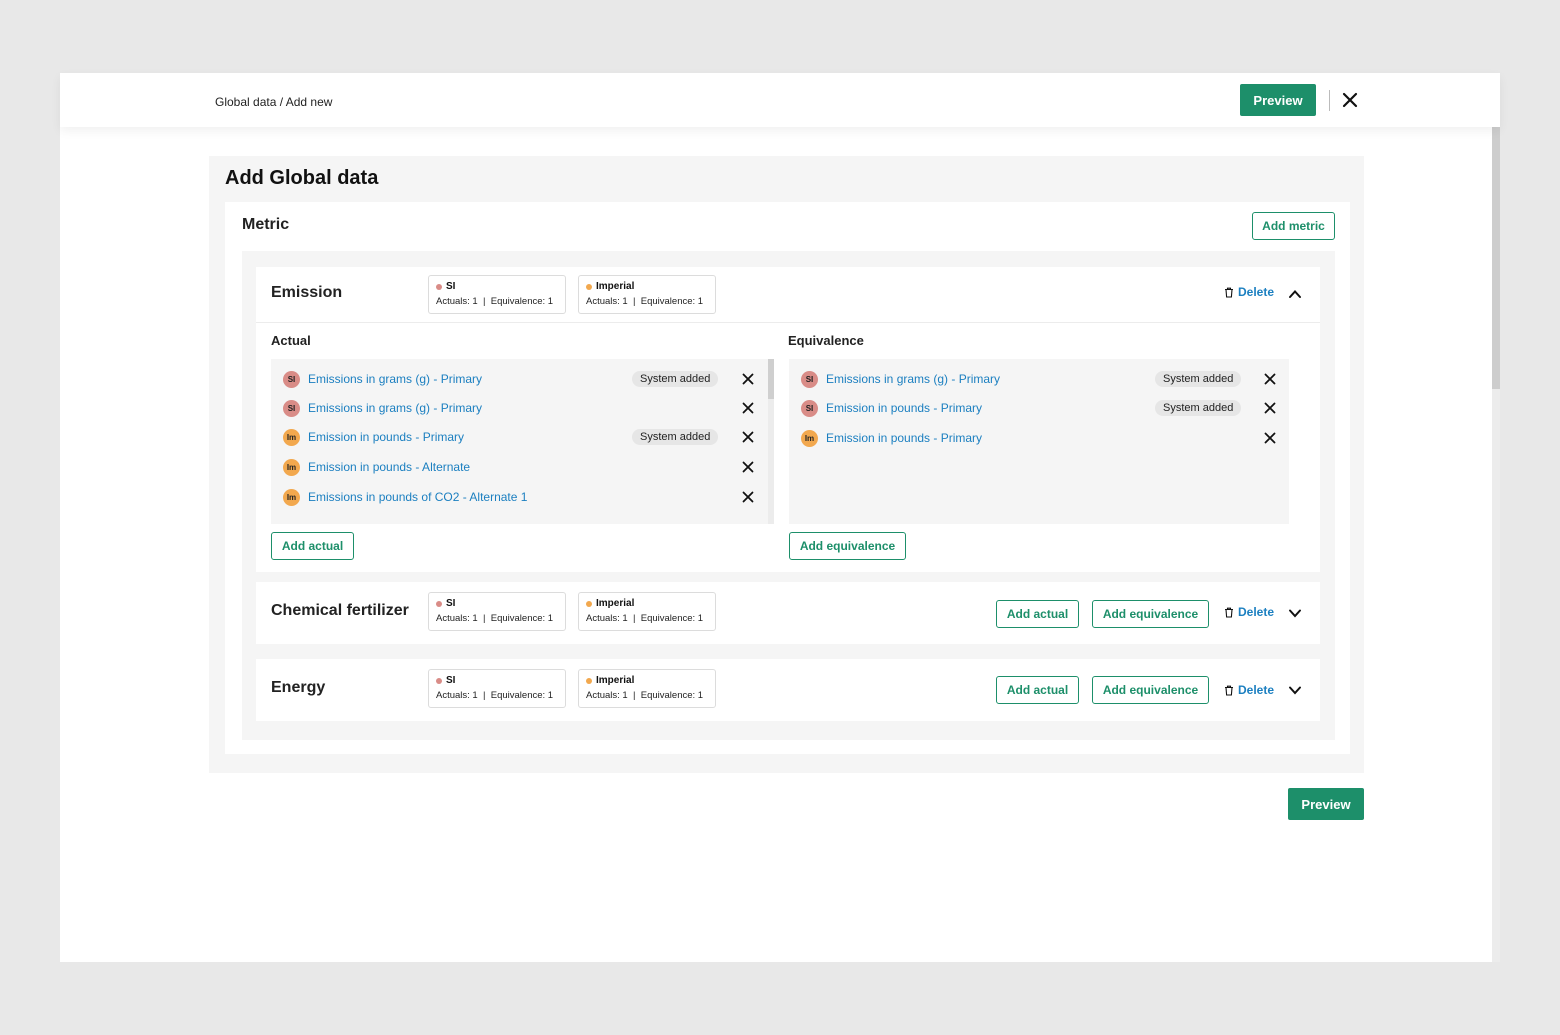 This screenshot has height=1035, width=1560. Describe the element at coordinates (291, 340) in the screenshot. I see `actual-heading: Actual` at that location.